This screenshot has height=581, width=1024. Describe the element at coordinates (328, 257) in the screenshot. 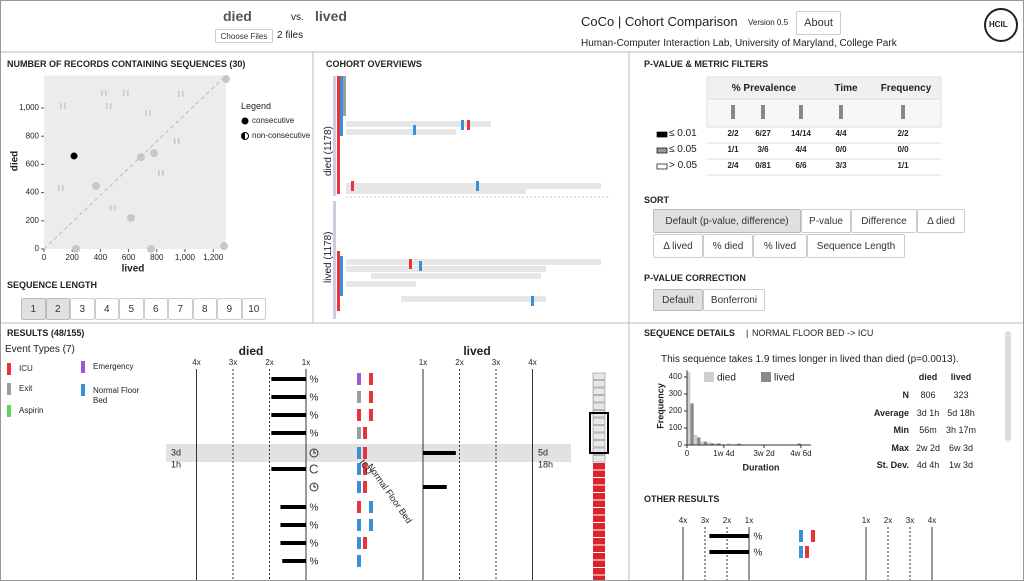

I see `cohort-label: lived (1178)` at that location.